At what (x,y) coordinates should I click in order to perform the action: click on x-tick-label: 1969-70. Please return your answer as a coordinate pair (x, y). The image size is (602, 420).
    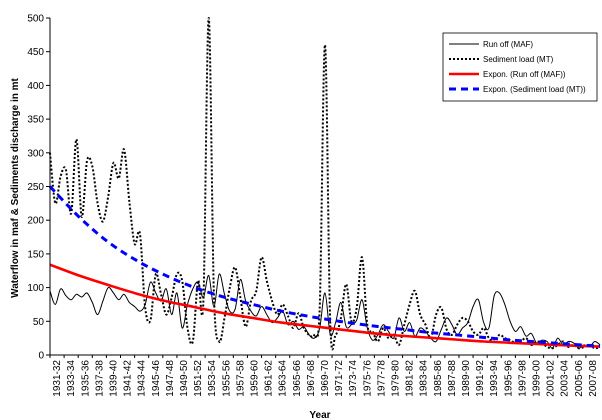
    Looking at the image, I should click on (325, 378).